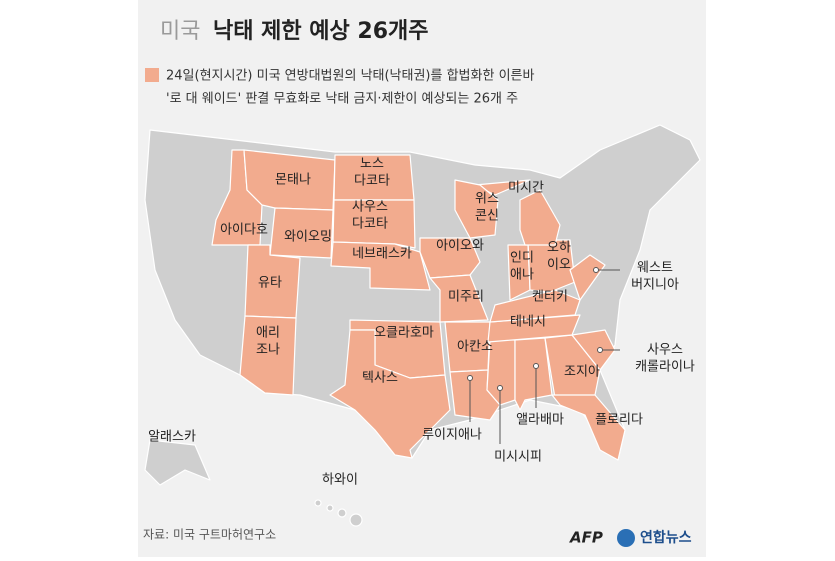 The width and height of the screenshot is (835, 561). Describe the element at coordinates (338, 513) in the screenshot. I see `hawaii` at that location.